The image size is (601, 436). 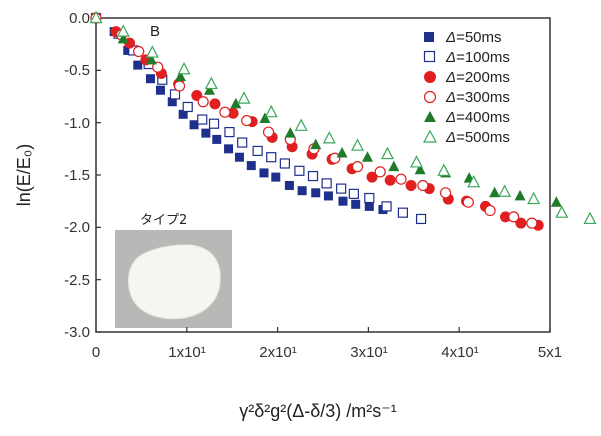 I want to click on legend-marker-open-triangle, so click(x=430, y=136).